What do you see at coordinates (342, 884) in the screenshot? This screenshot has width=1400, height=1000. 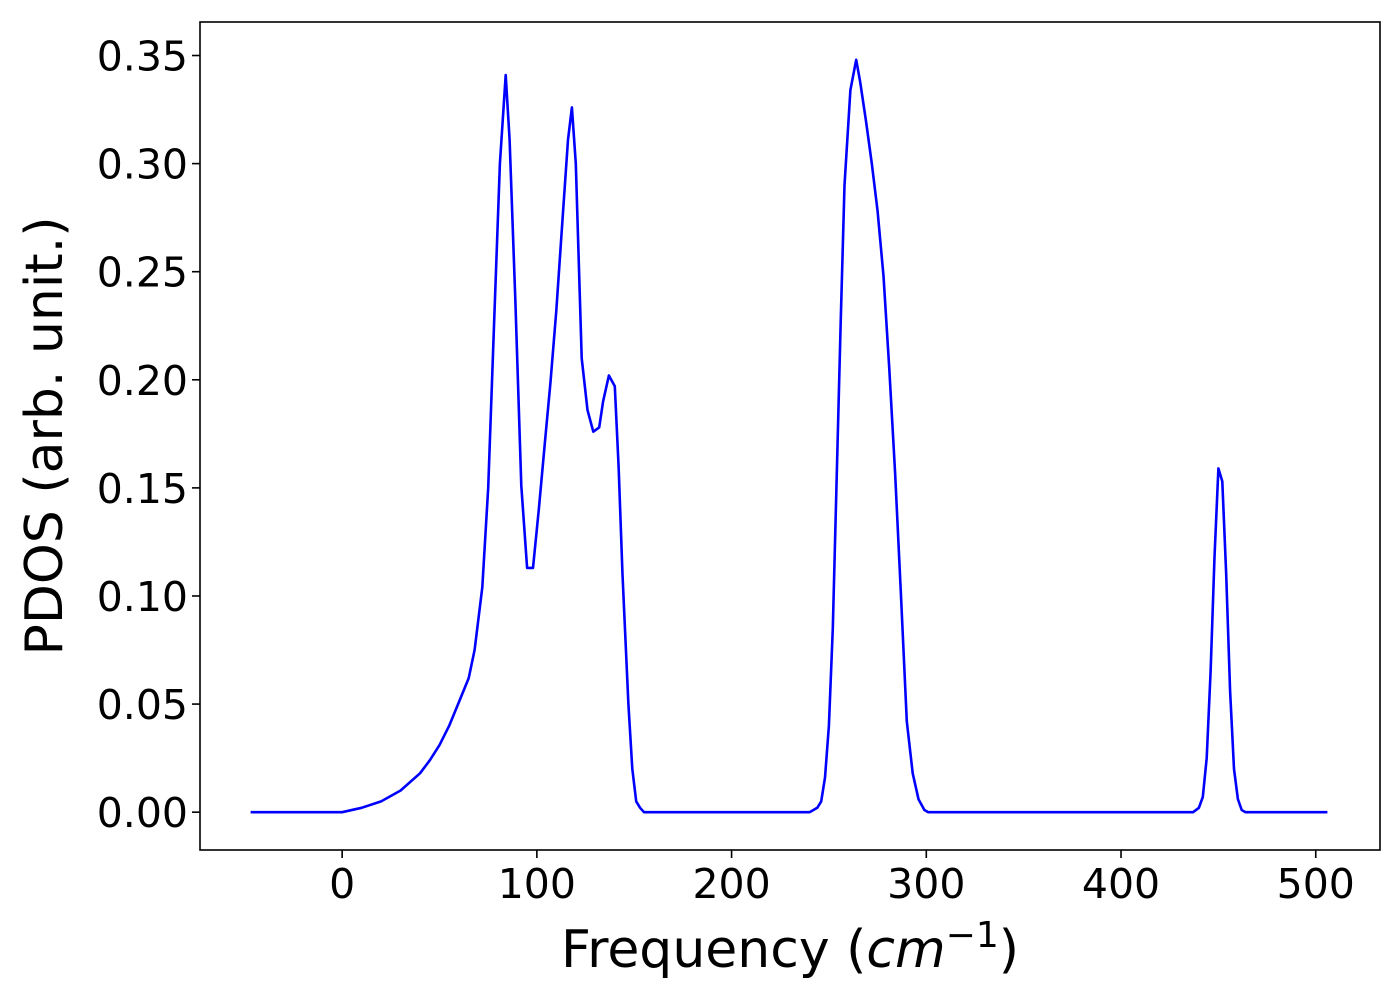 I see `x-tick-label: 0` at bounding box center [342, 884].